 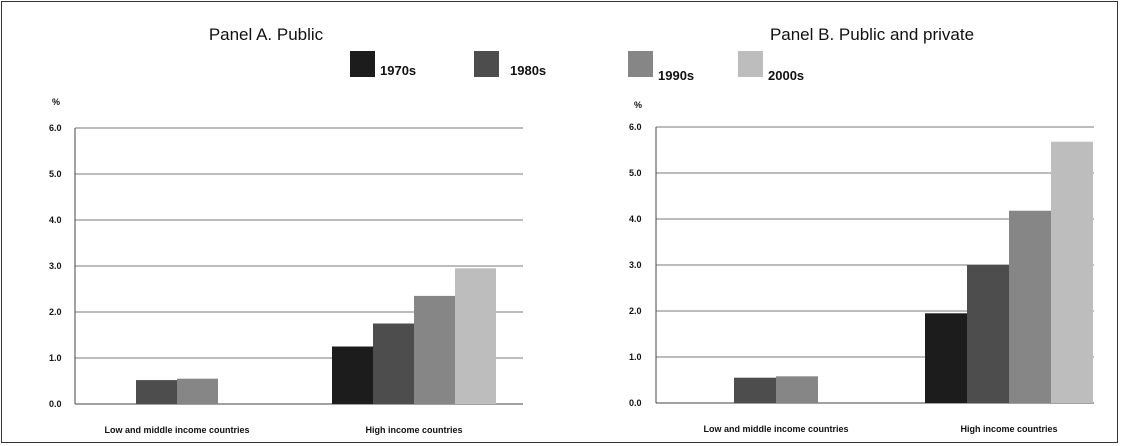 What do you see at coordinates (56, 102) in the screenshot?
I see `panel-a-y-unit-label: %` at bounding box center [56, 102].